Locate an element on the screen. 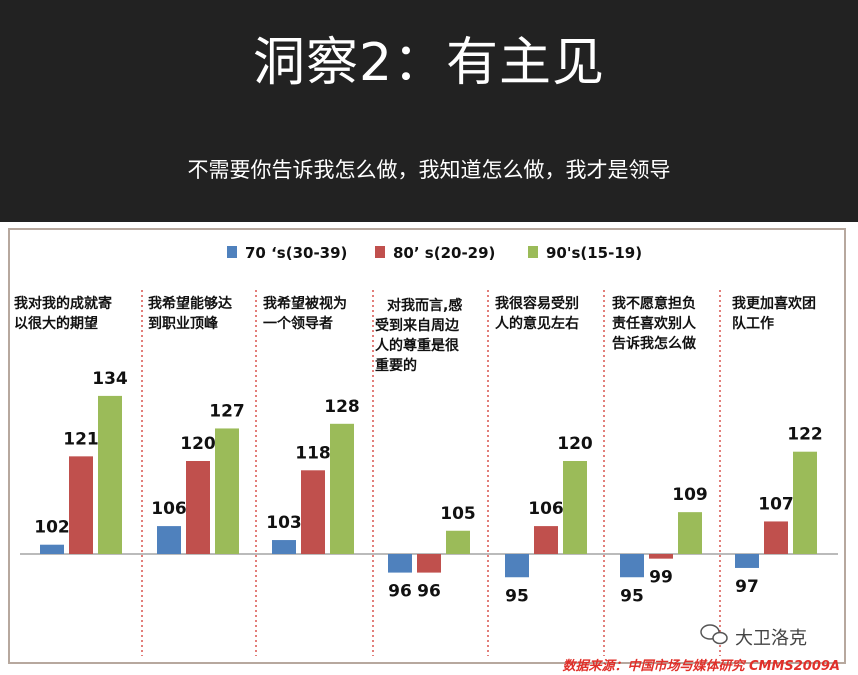 The height and width of the screenshot is (675, 858). bar-s2-g2 is located at coordinates (198, 507).